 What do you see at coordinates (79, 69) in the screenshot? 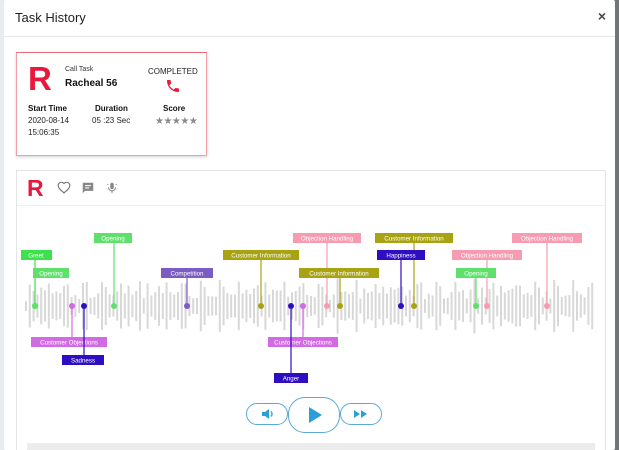
I see `task-type: Call Task` at bounding box center [79, 69].